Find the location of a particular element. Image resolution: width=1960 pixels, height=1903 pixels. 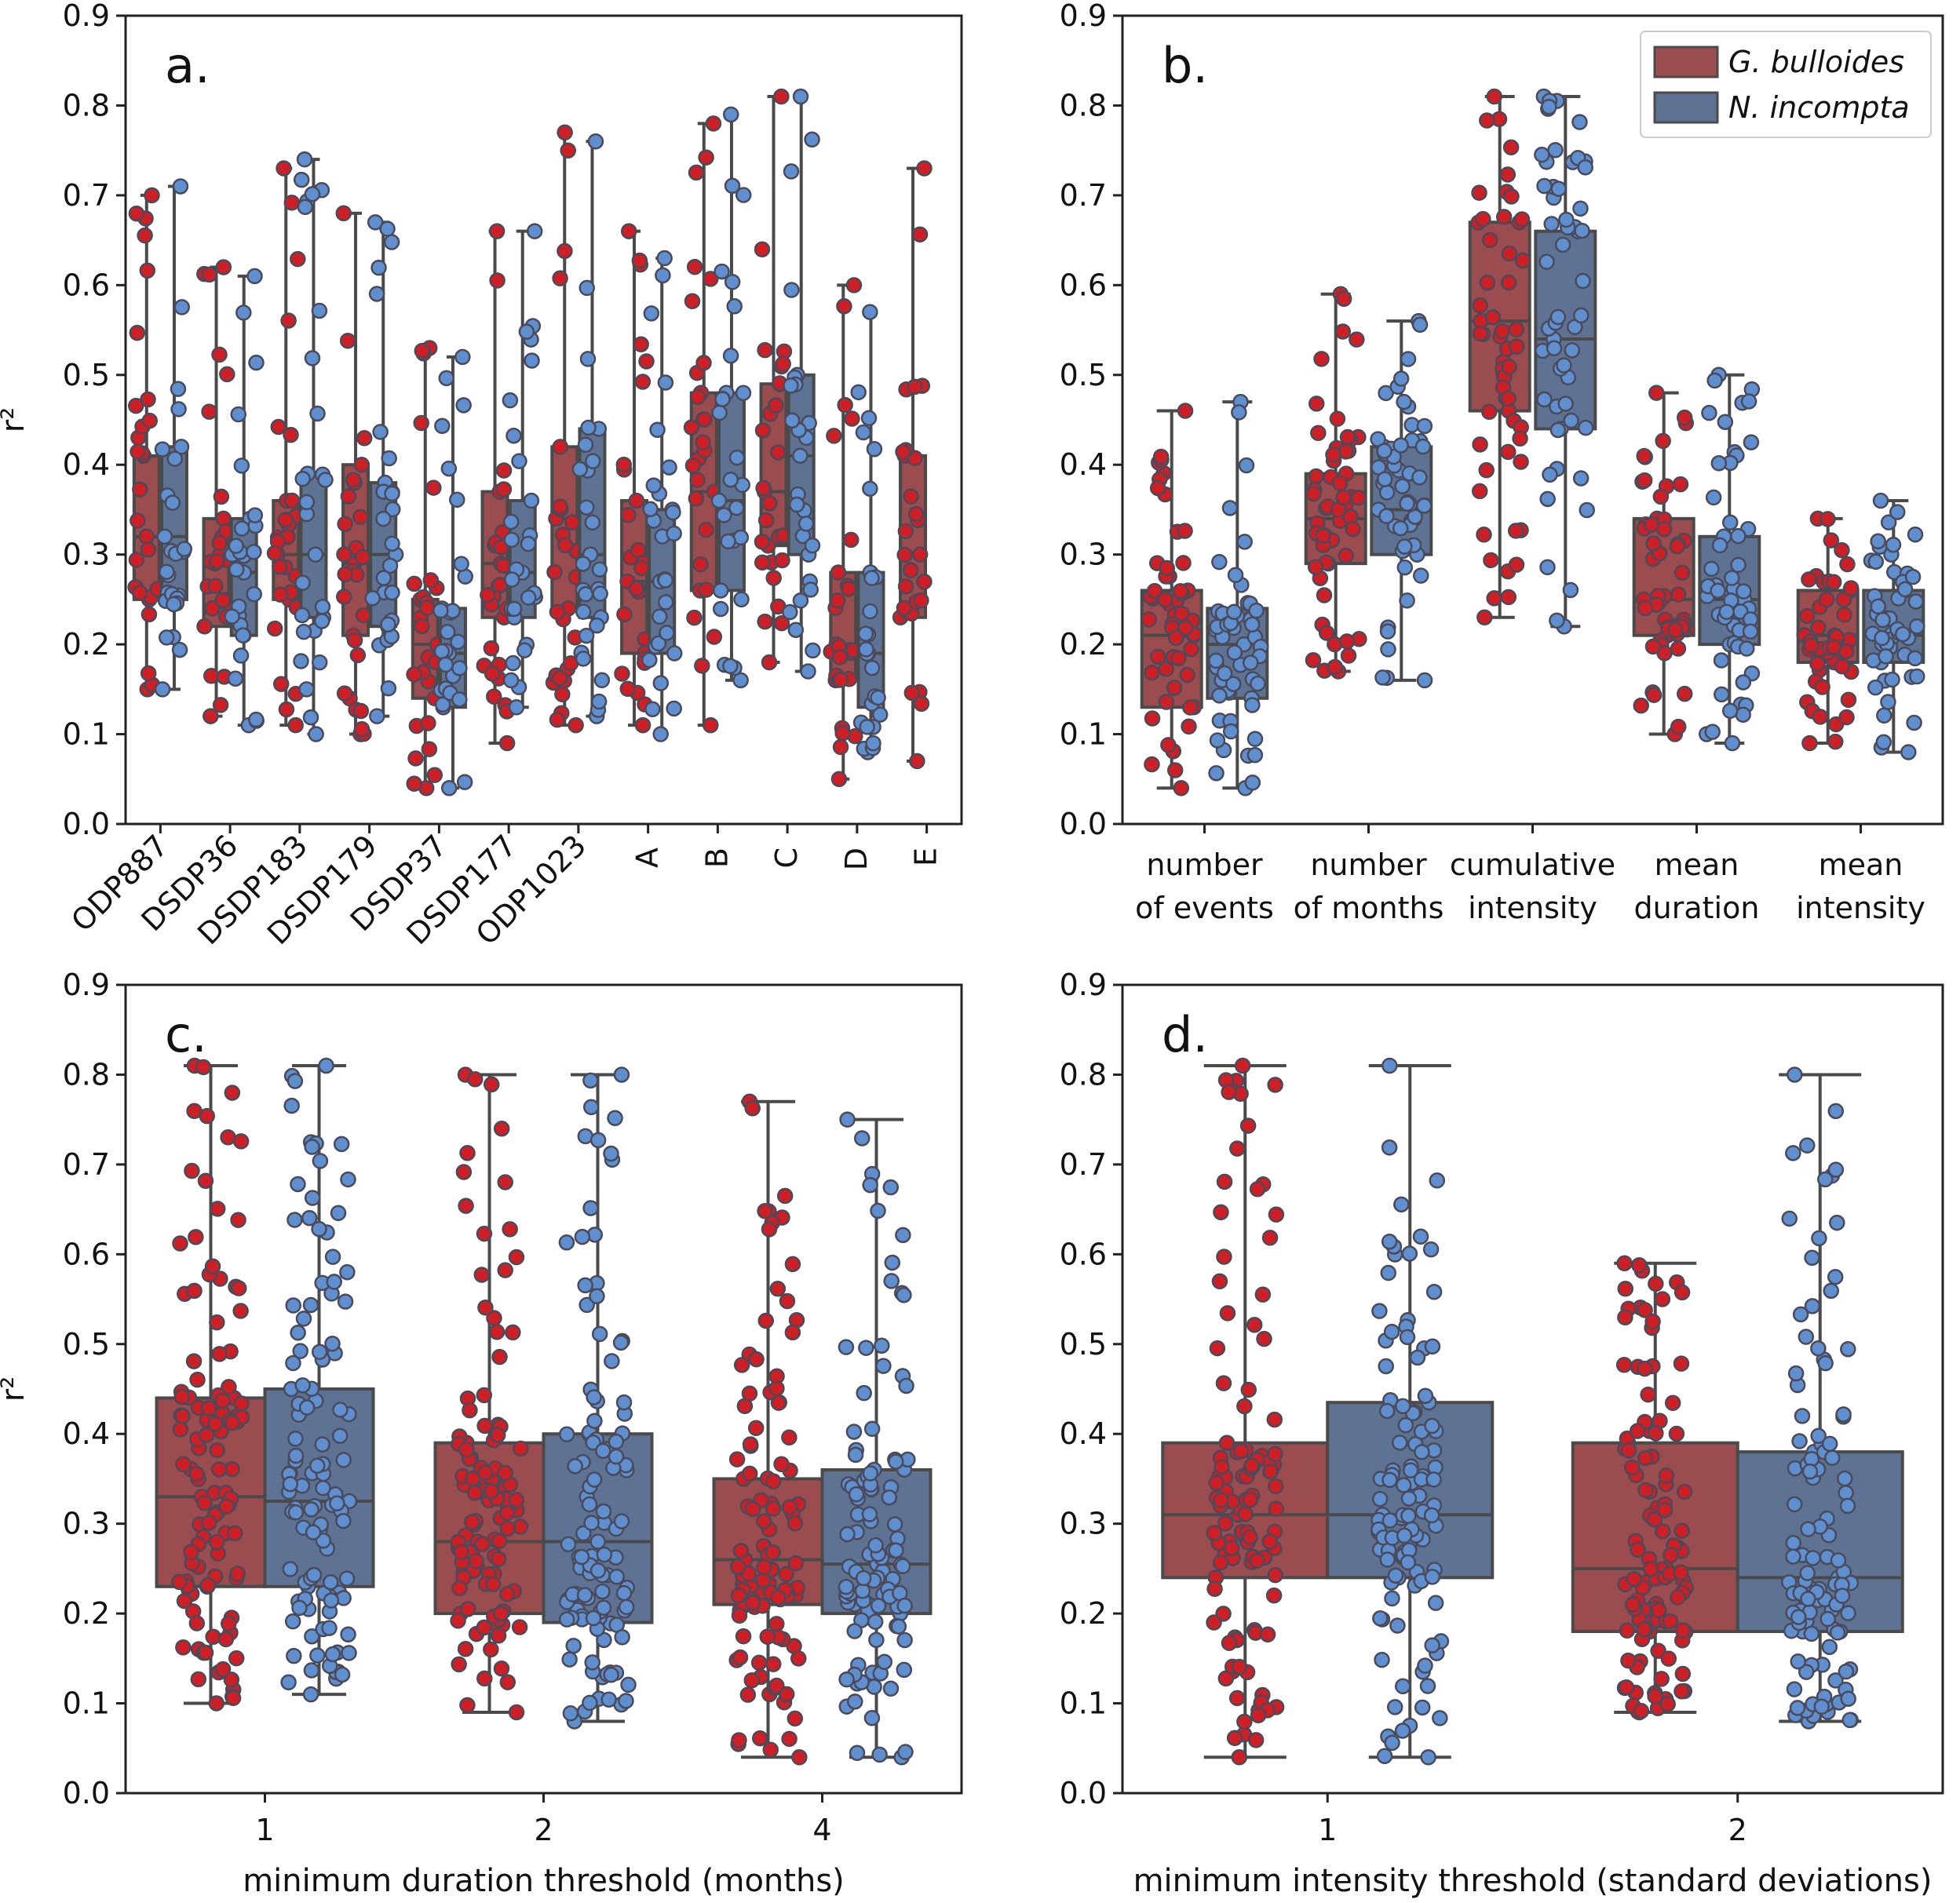

y-tick-label: 0.6 is located at coordinates (87, 1254).